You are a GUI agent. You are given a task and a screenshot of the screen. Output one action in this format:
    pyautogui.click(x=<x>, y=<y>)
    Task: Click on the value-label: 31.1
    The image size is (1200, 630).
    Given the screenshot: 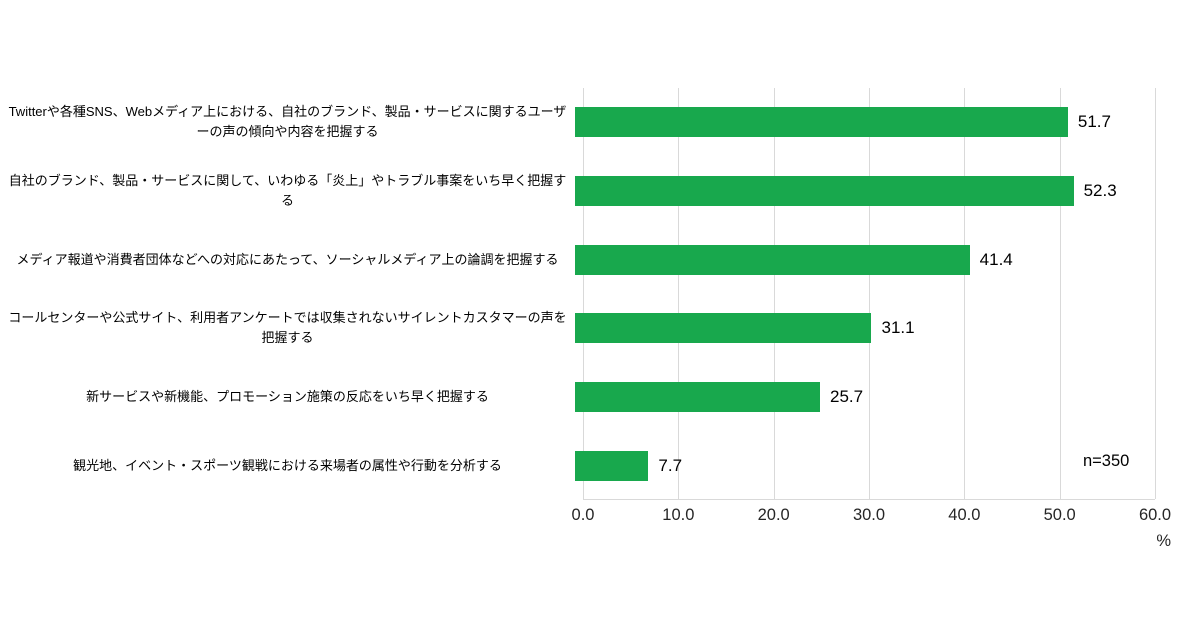 What is the action you would take?
    pyautogui.click(x=898, y=328)
    